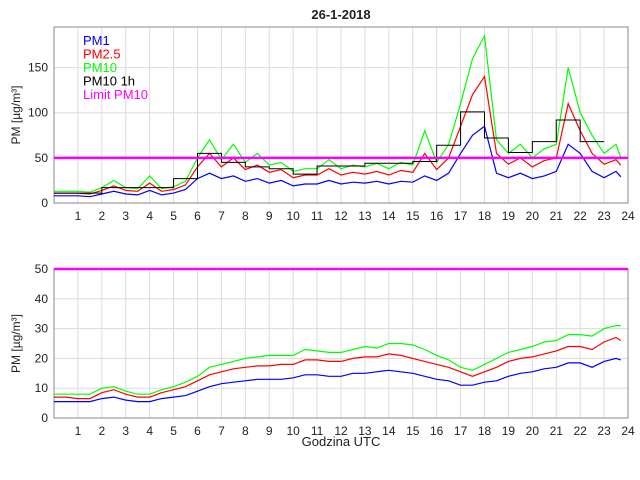  What do you see at coordinates (42, 358) in the screenshot?
I see `y-tick-label: 20` at bounding box center [42, 358].